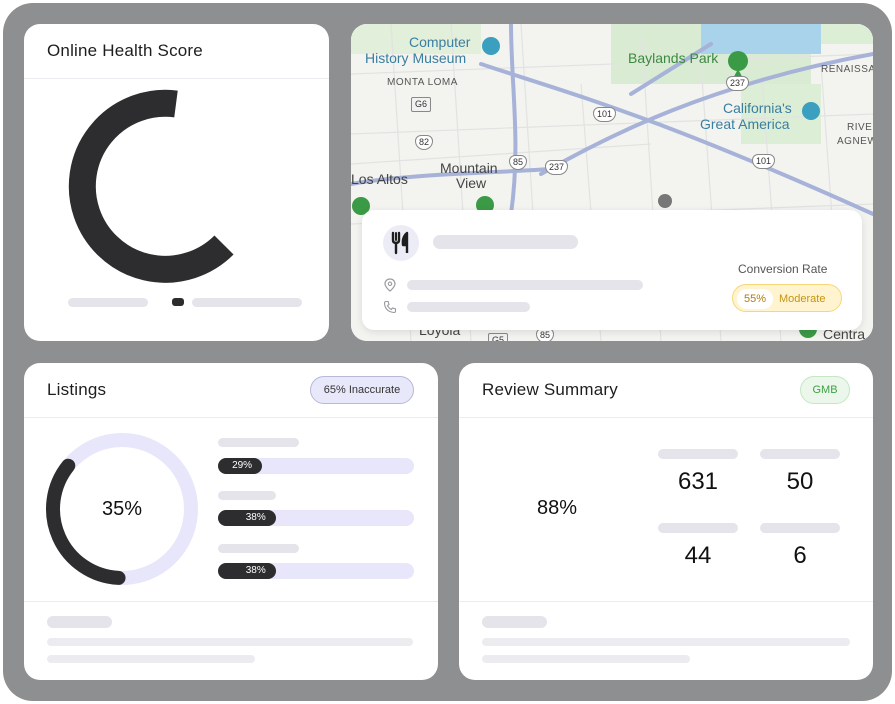 The image size is (895, 704). What do you see at coordinates (379, 179) in the screenshot?
I see `map-label-los-altos: Los Altos` at bounding box center [379, 179].